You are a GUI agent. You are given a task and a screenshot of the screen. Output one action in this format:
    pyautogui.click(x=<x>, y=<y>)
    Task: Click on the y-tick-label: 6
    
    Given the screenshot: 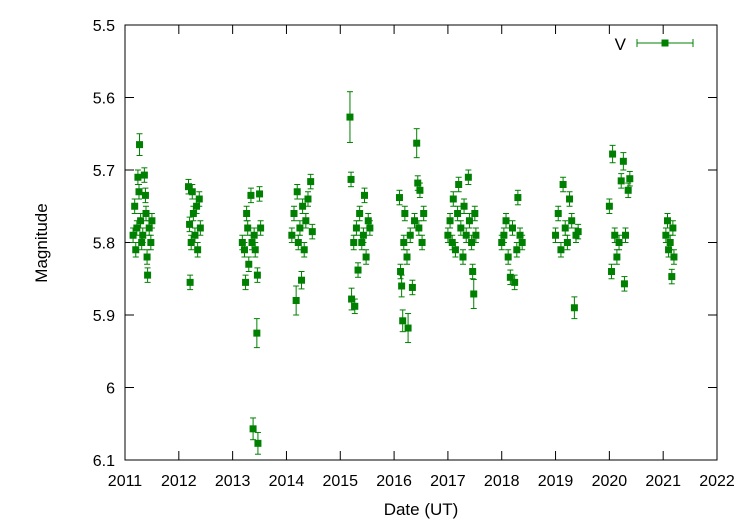 What is the action you would take?
    pyautogui.click(x=110, y=389)
    